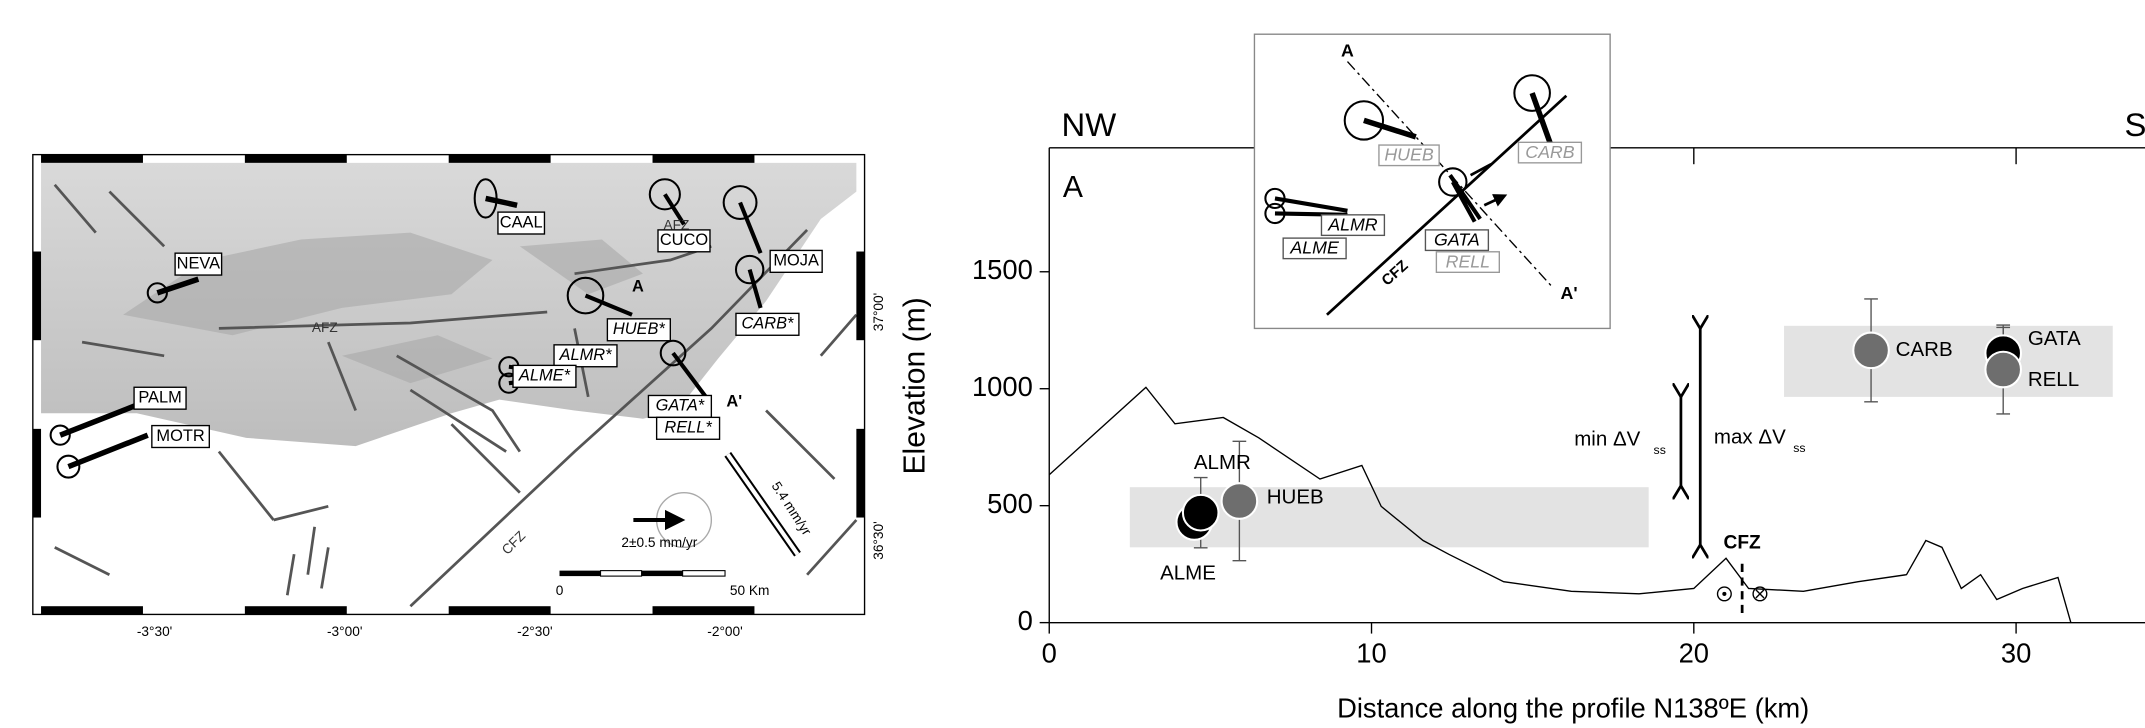  Describe the element at coordinates (383, 308) in the screenshot. I see `relief` at that location.